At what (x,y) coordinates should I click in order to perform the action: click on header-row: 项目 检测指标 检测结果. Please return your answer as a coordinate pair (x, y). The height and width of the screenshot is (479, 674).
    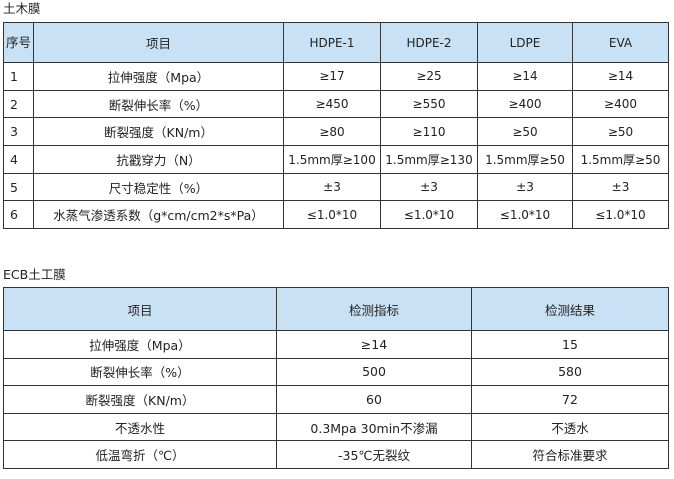
    Looking at the image, I should click on (336, 309).